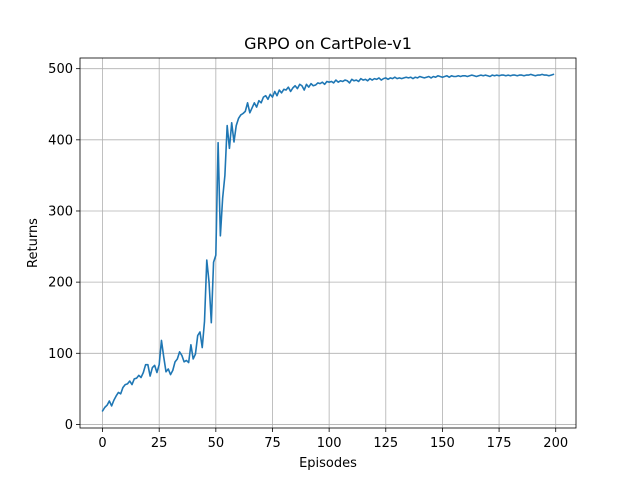 The height and width of the screenshot is (480, 640). Describe the element at coordinates (60, 140) in the screenshot. I see `y-tick-label: 400` at that location.